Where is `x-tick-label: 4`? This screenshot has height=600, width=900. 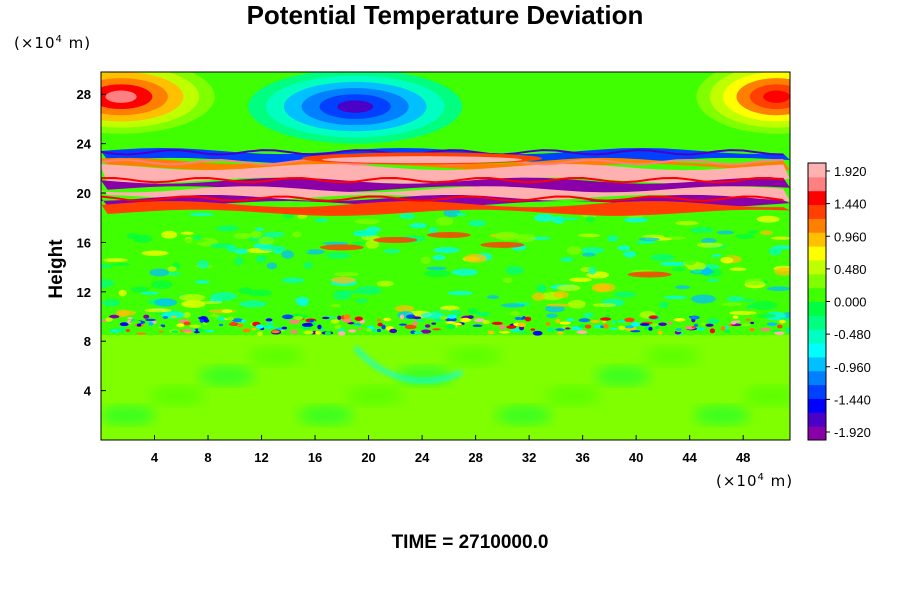 x-tick-label: 4 is located at coordinates (155, 457).